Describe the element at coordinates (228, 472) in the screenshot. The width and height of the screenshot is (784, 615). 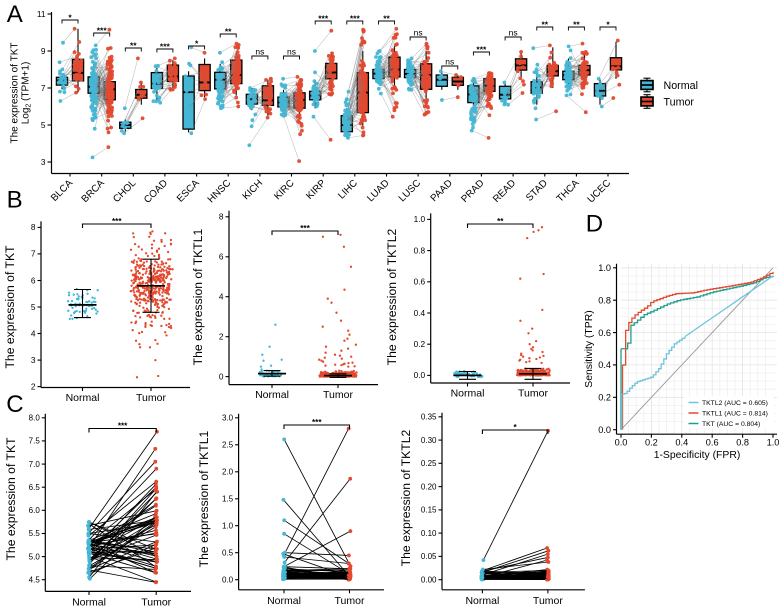
I see `svg-text: 2.0` at that location.